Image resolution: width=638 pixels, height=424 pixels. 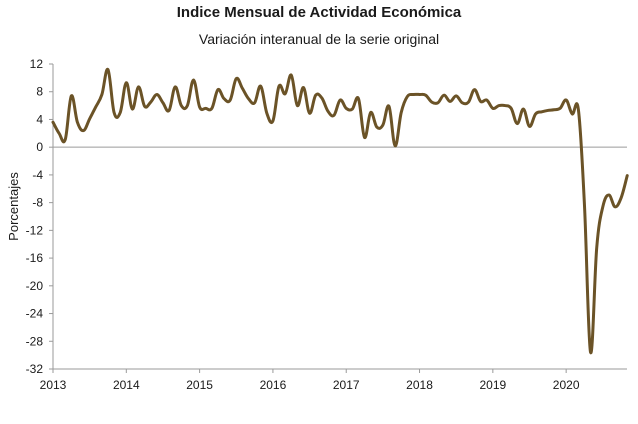 What do you see at coordinates (53, 385) in the screenshot?
I see `x-tick-label: 2013` at bounding box center [53, 385].